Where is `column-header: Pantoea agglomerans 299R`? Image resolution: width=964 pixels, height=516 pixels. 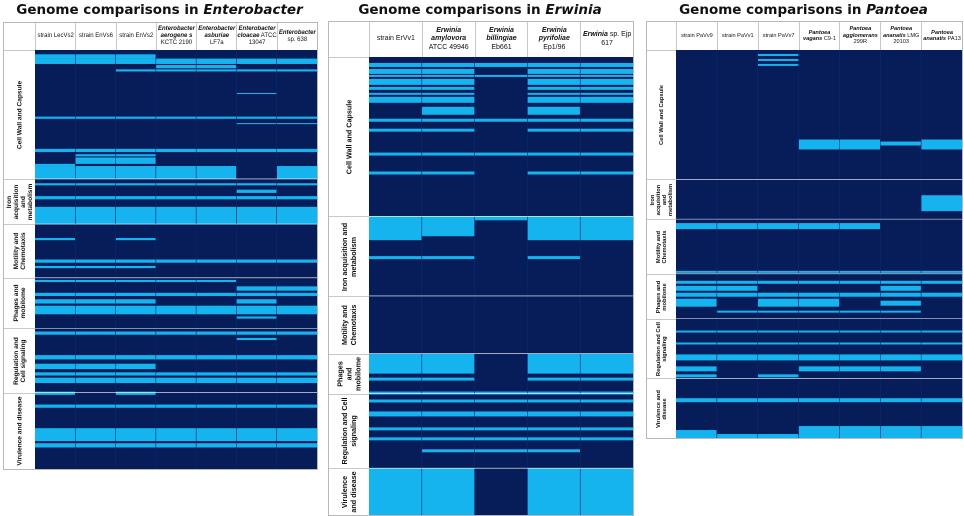
column-header: Pantoea agglomerans 299R is located at coordinates (859, 36).